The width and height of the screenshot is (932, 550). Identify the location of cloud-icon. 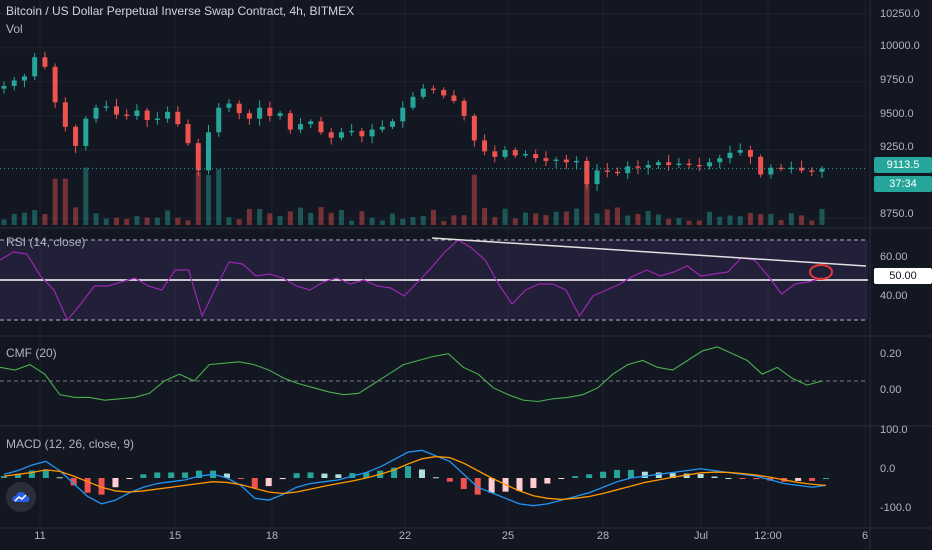
(21, 497).